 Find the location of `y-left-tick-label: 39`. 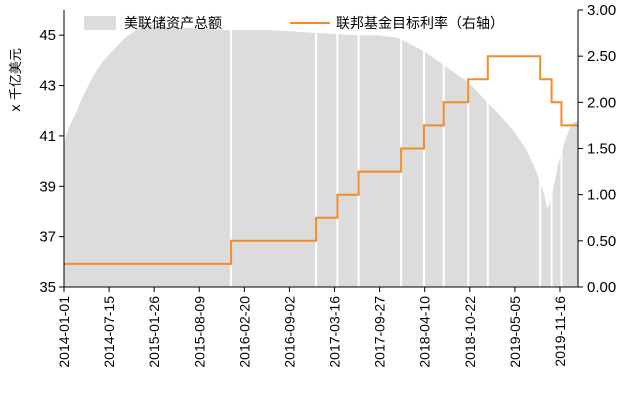

y-left-tick-label: 39 is located at coordinates (47, 186).